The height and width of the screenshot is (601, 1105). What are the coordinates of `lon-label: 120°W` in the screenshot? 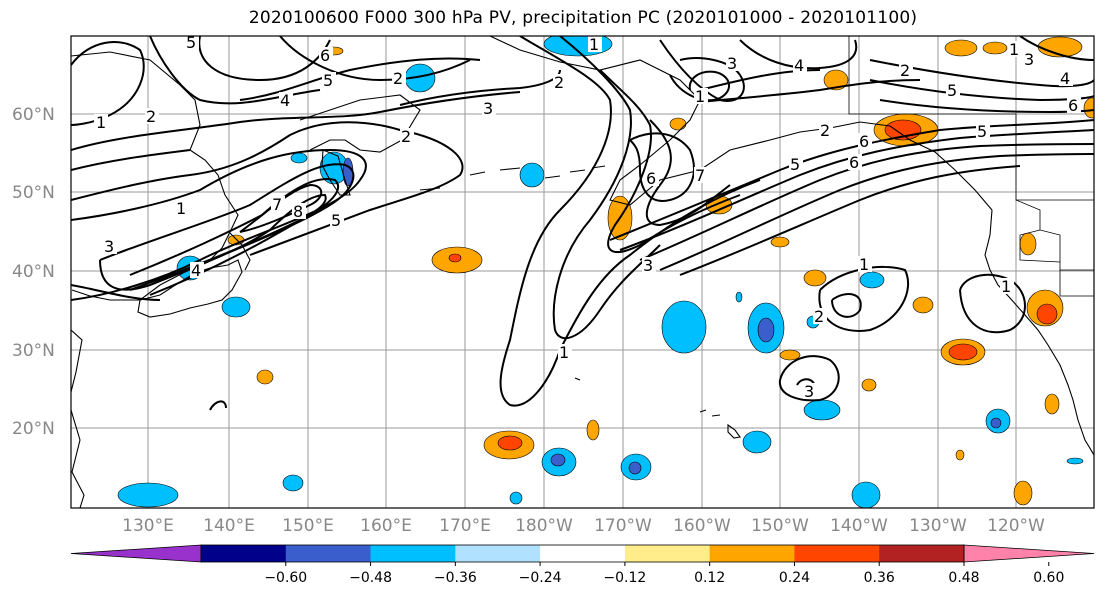 It's located at (1016, 526).